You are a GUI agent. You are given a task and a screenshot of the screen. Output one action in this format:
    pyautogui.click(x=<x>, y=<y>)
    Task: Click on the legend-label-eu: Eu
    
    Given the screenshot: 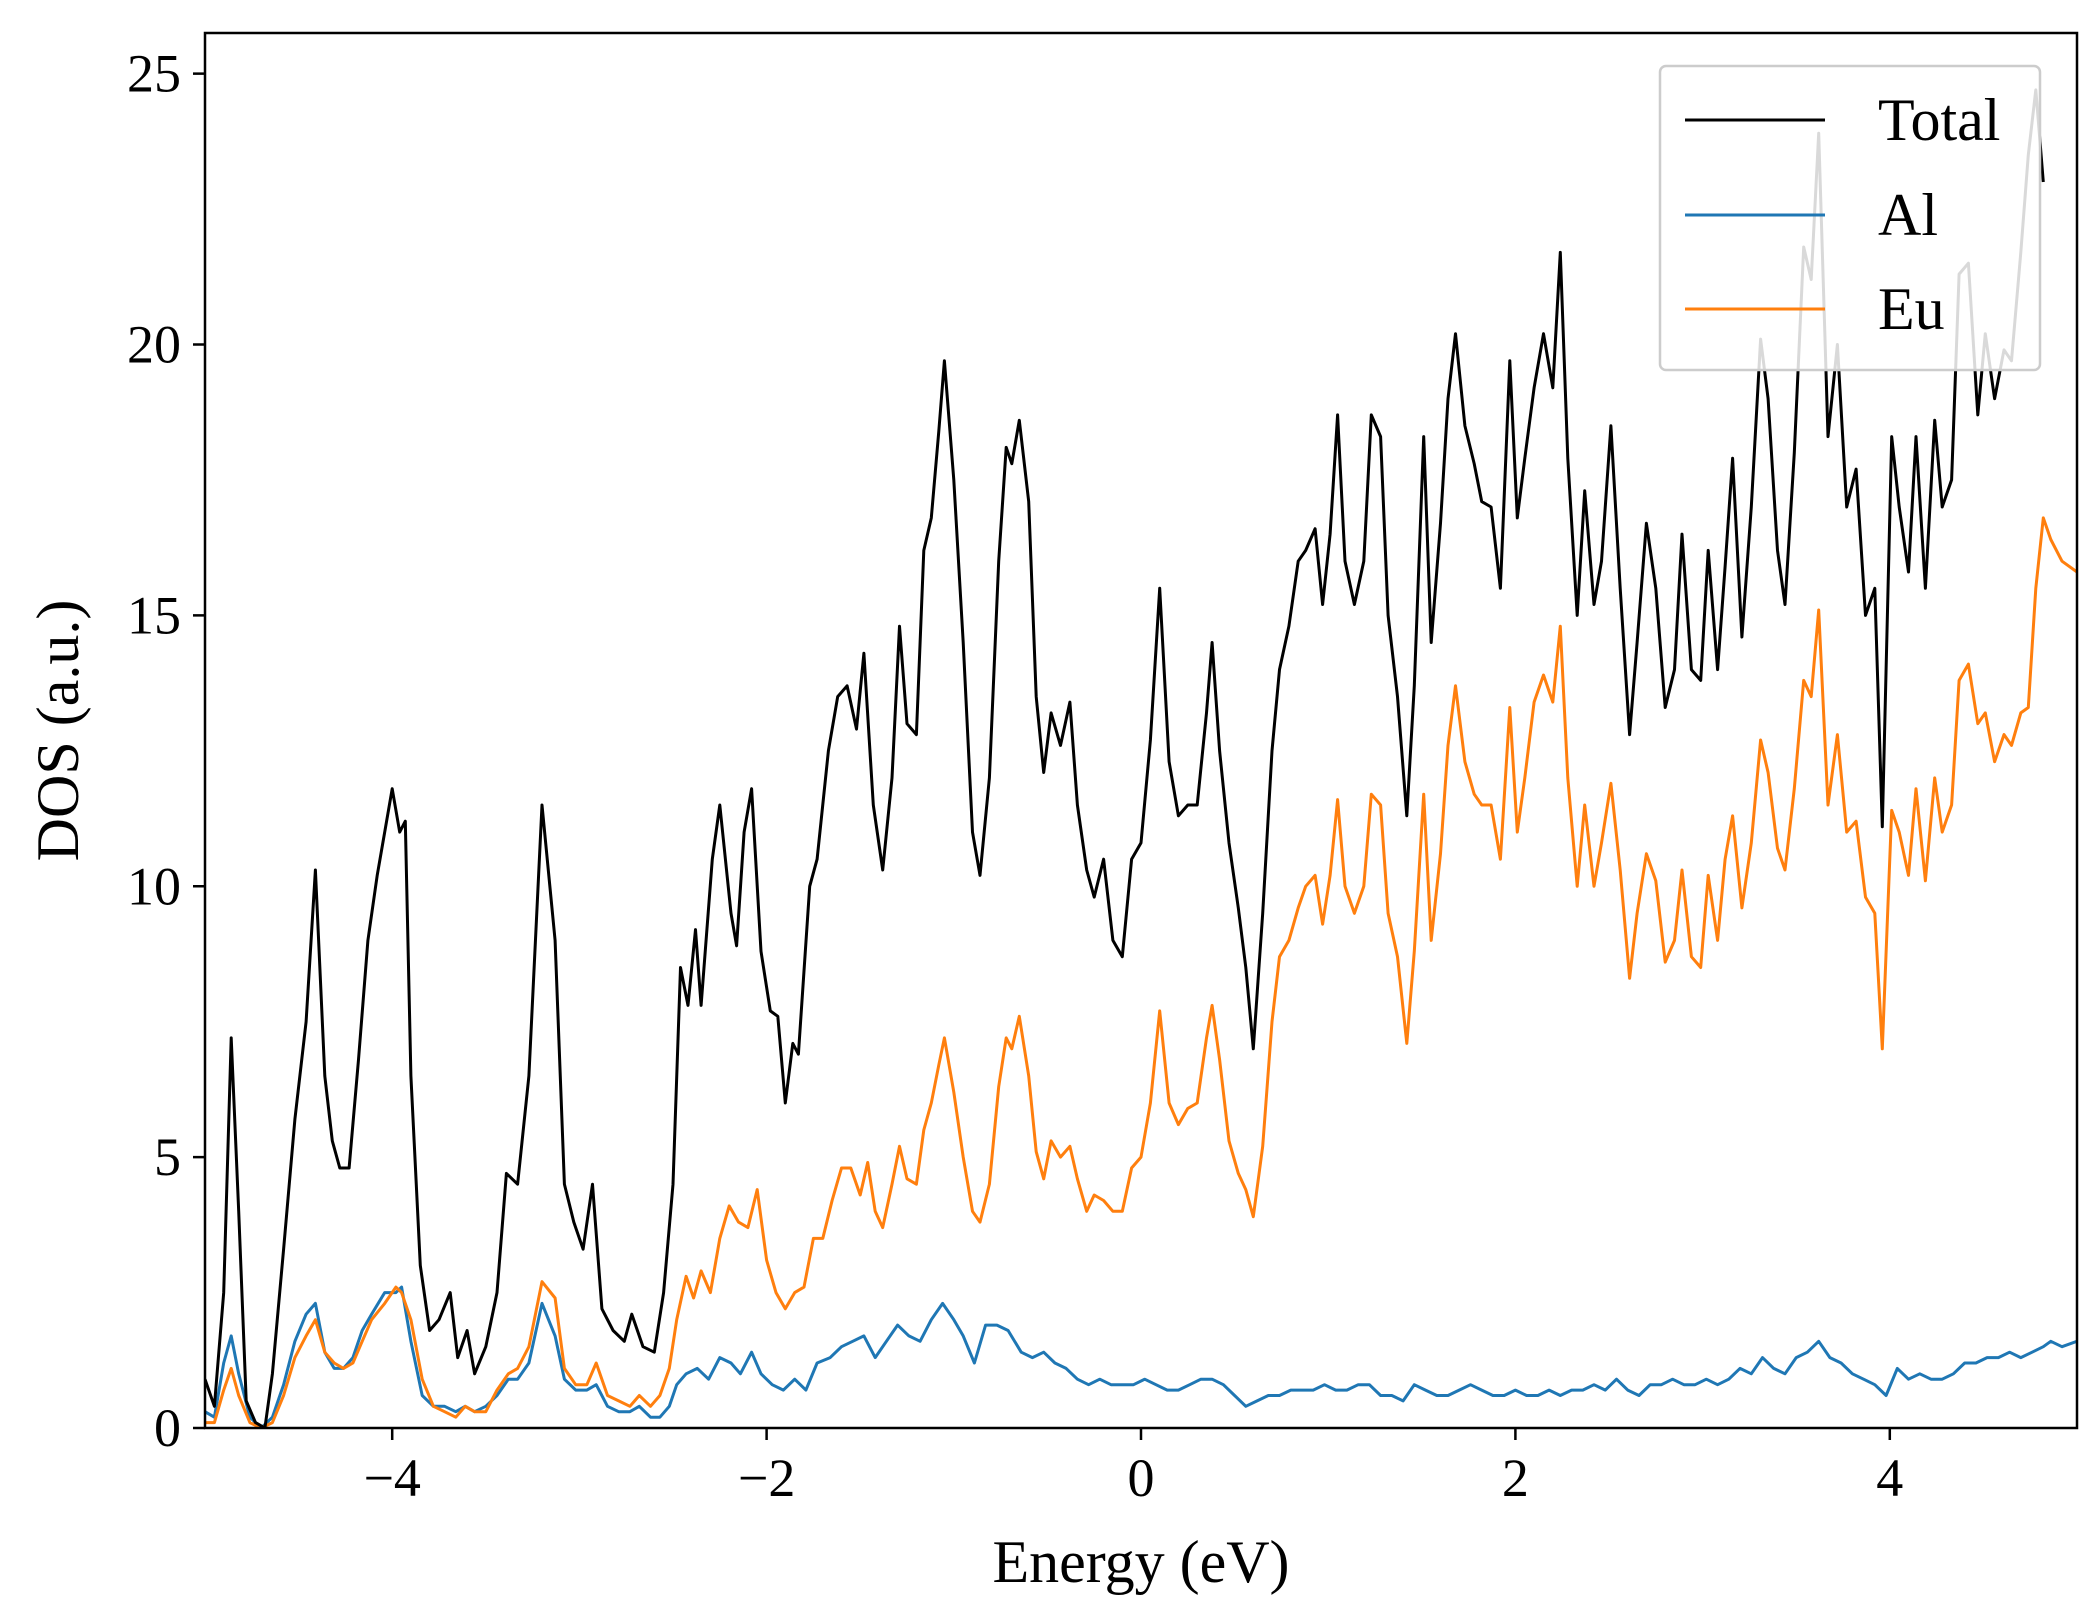 What is the action you would take?
    pyautogui.click(x=1911, y=309)
    